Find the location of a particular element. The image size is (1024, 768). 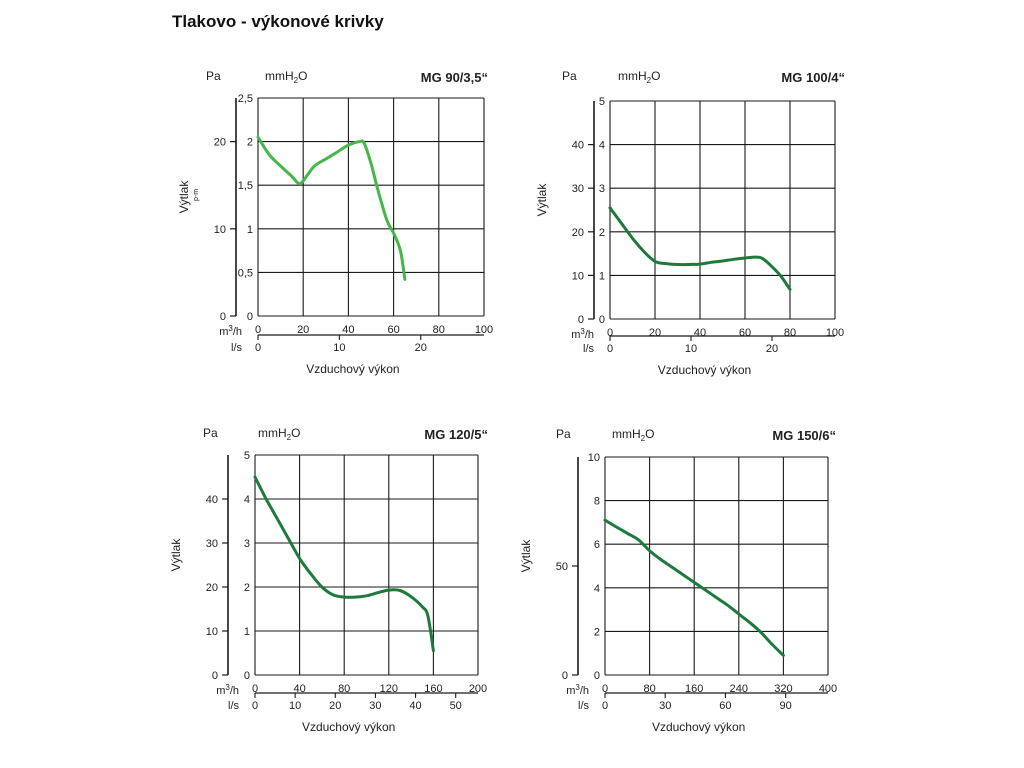

pa-tick-label: 50 is located at coordinates (562, 567).